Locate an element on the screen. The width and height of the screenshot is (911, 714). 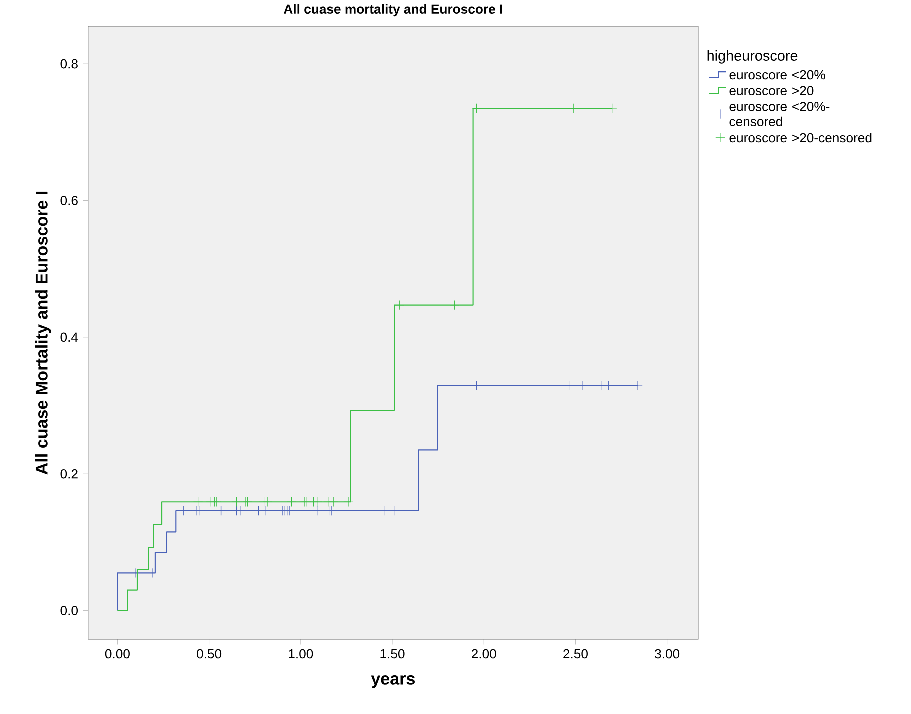
legend-label: euroscore >20 is located at coordinates (772, 91).